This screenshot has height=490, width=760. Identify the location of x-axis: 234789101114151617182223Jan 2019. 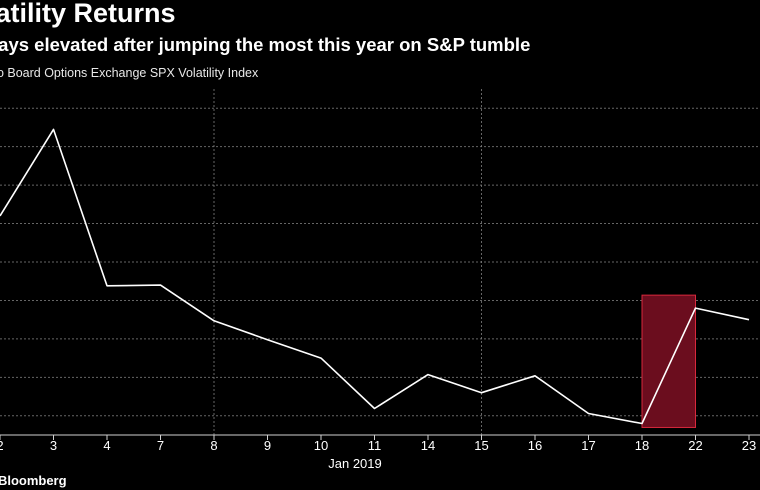
(378, 452).